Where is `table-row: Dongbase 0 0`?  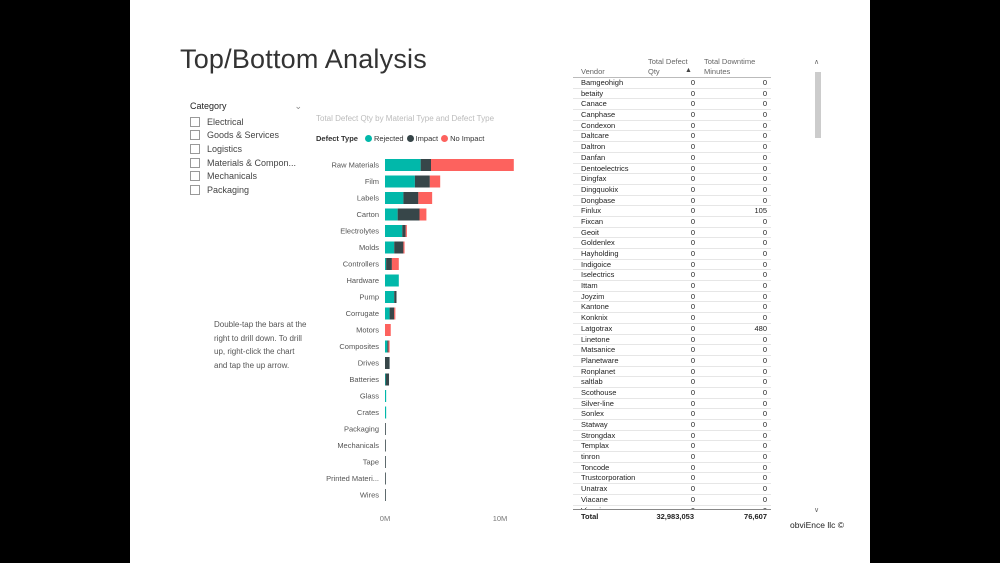 table-row: Dongbase 0 0 is located at coordinates (672, 201).